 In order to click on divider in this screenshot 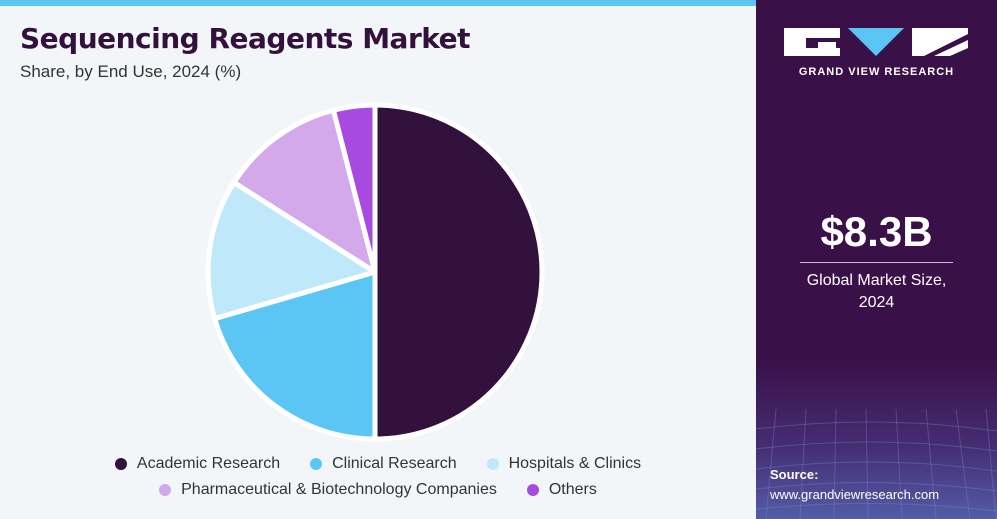, I will do `click(876, 262)`.